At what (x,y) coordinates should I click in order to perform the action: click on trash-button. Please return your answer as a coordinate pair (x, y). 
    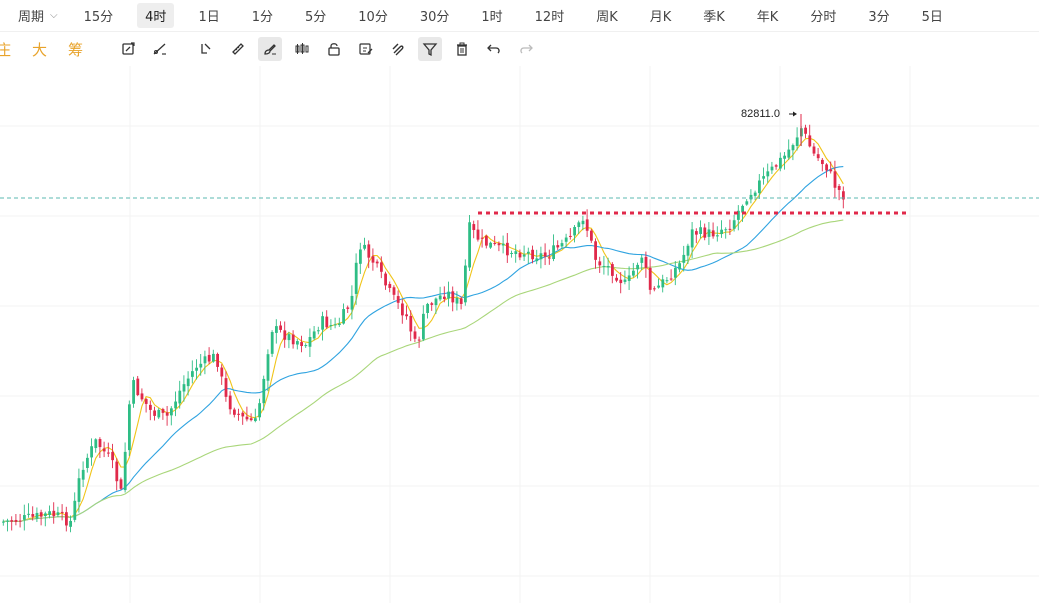
    Looking at the image, I should click on (462, 49).